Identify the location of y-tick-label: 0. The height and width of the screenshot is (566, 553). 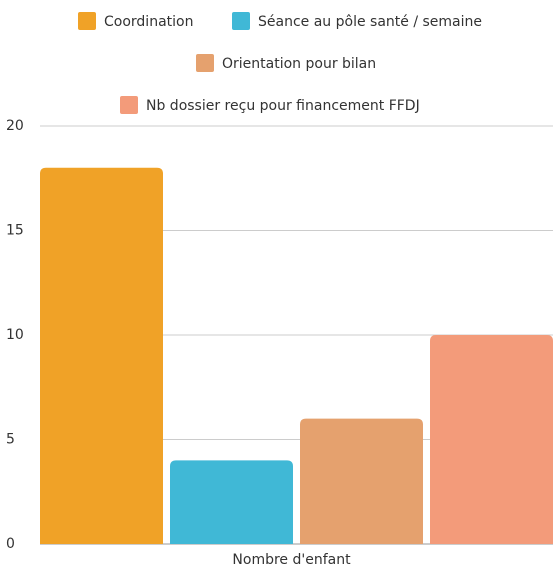
(10, 544).